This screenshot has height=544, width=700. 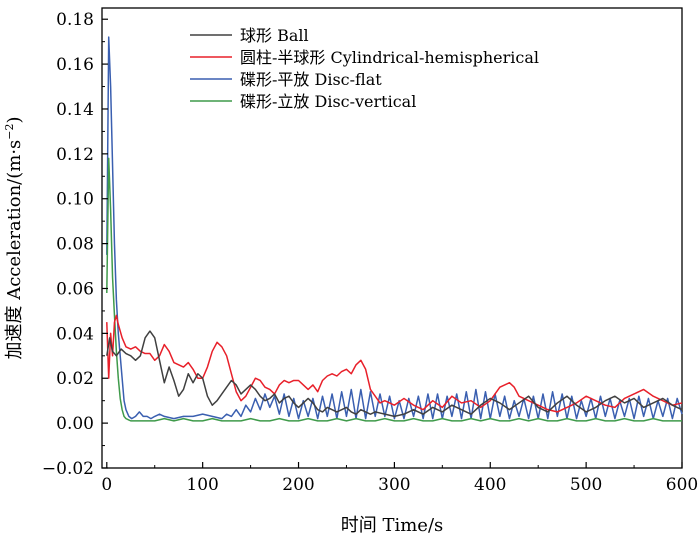 What do you see at coordinates (75, 155) in the screenshot?
I see `y-tick-label: 0.12` at bounding box center [75, 155].